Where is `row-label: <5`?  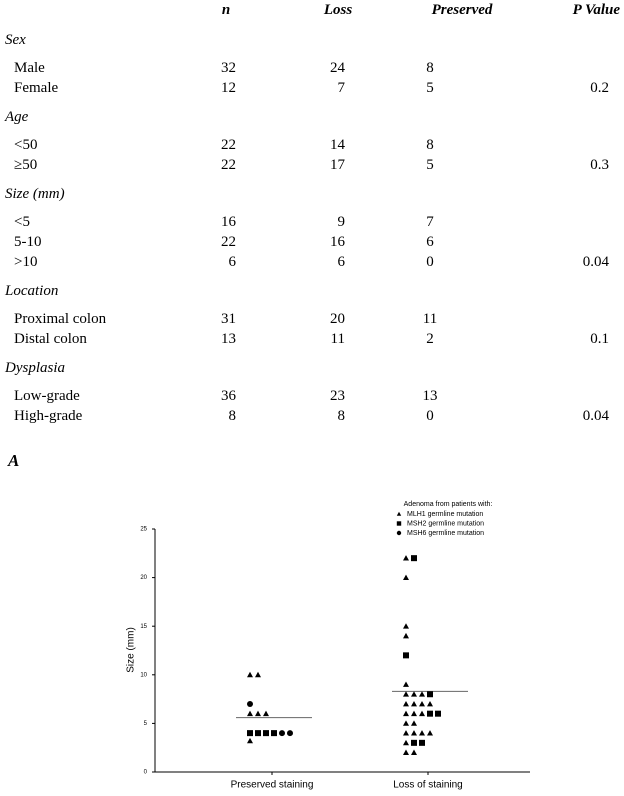
row-label: <5 is located at coordinates (22, 222).